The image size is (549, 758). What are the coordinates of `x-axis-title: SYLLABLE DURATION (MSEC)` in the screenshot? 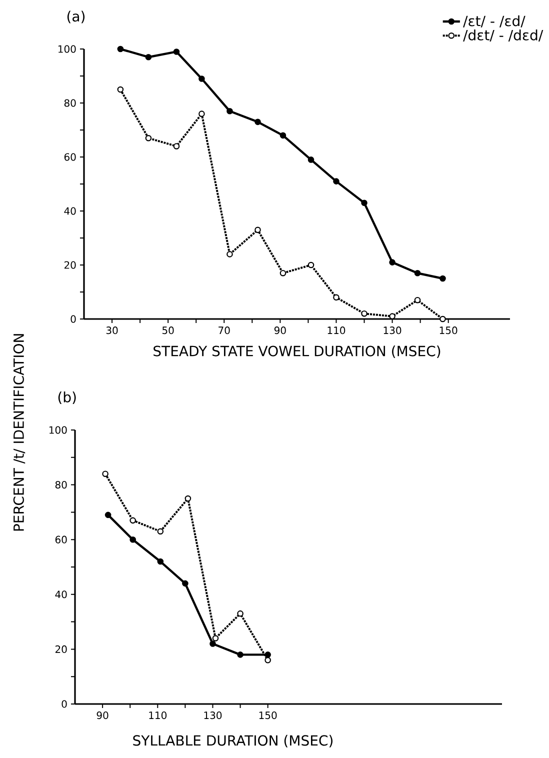 It's located at (233, 741).